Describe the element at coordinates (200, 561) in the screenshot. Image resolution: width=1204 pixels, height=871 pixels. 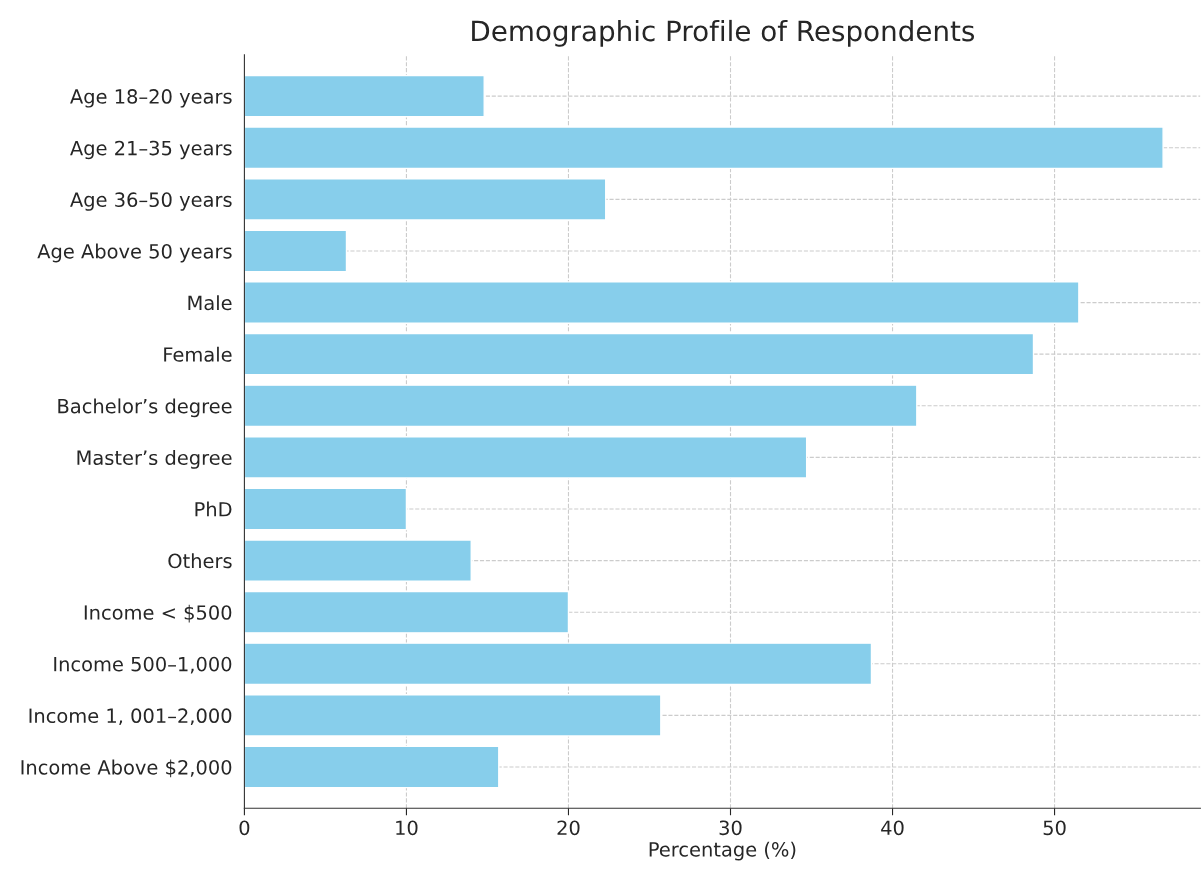
I see `y-tick-label: Others` at that location.